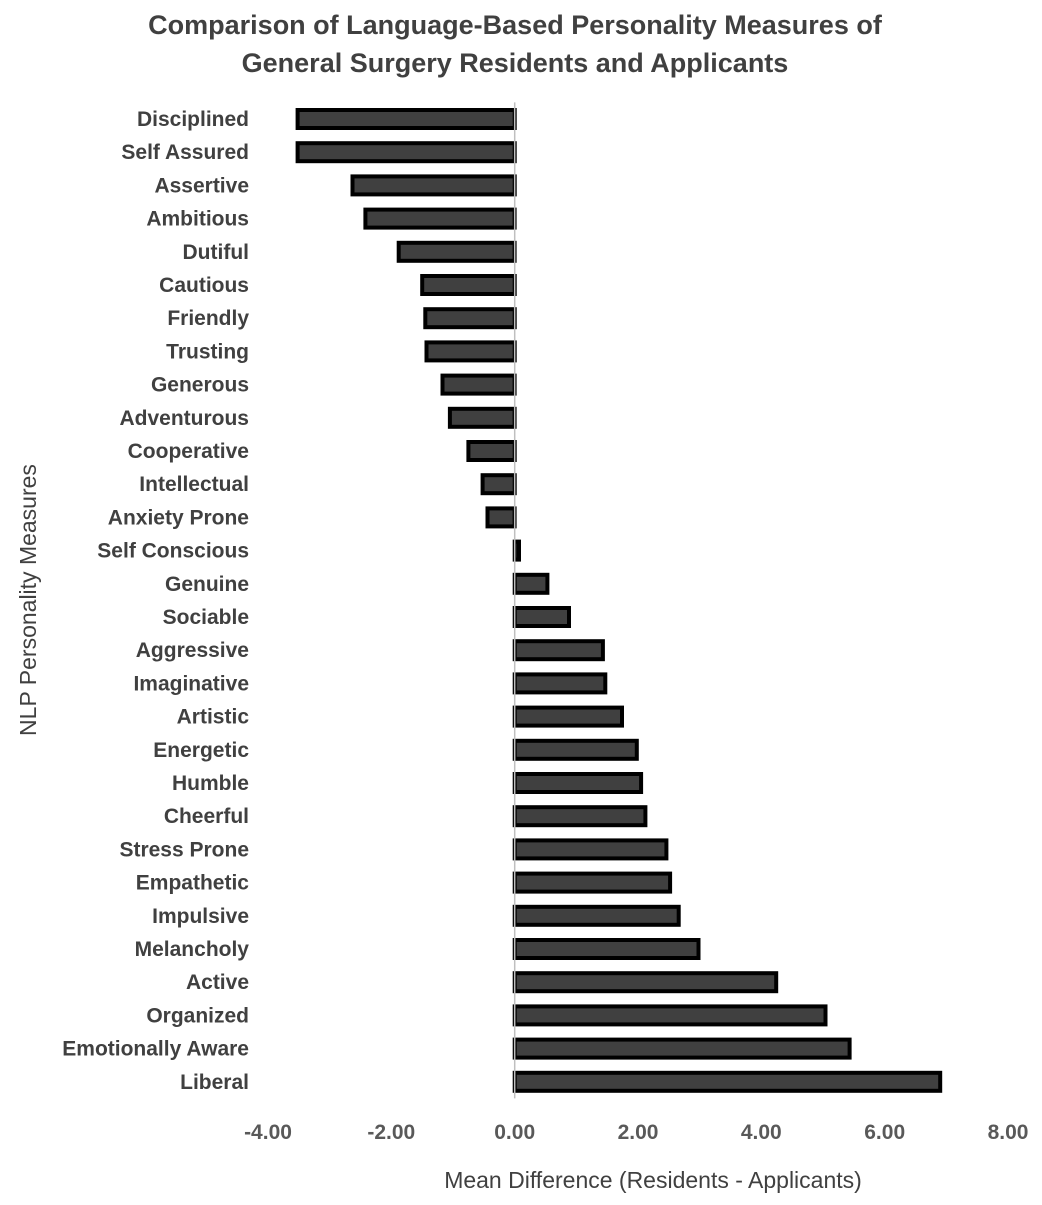 The height and width of the screenshot is (1205, 1042). What do you see at coordinates (645, 982) in the screenshot?
I see `bar-active` at bounding box center [645, 982].